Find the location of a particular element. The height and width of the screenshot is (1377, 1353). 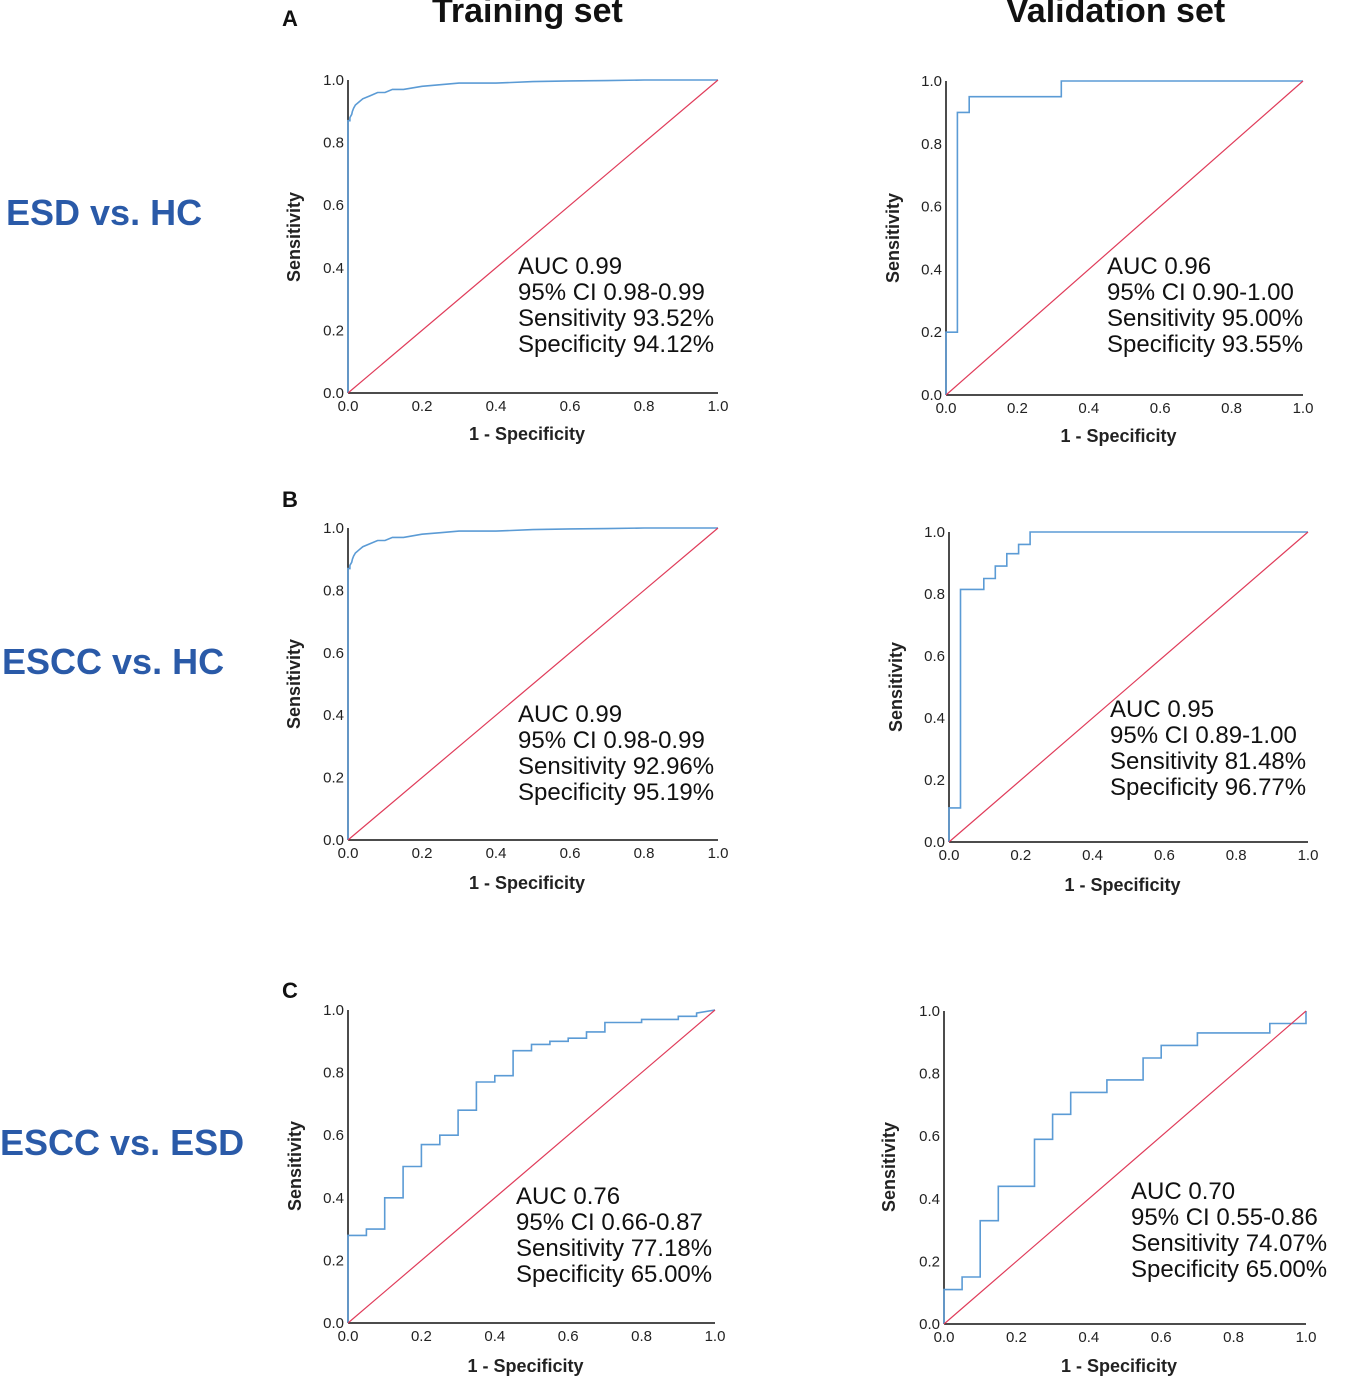

stat-ci: 95% CI 0.98-0.99 is located at coordinates (611, 292).